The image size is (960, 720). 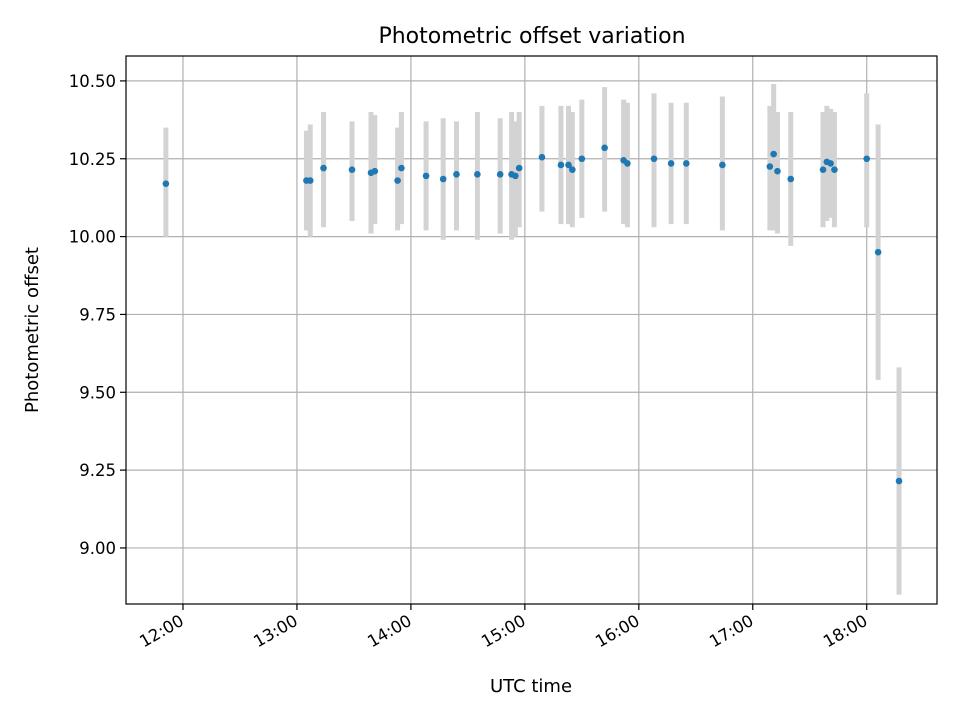 What do you see at coordinates (92, 81) in the screenshot?
I see `y-tick-label: 10.50` at bounding box center [92, 81].